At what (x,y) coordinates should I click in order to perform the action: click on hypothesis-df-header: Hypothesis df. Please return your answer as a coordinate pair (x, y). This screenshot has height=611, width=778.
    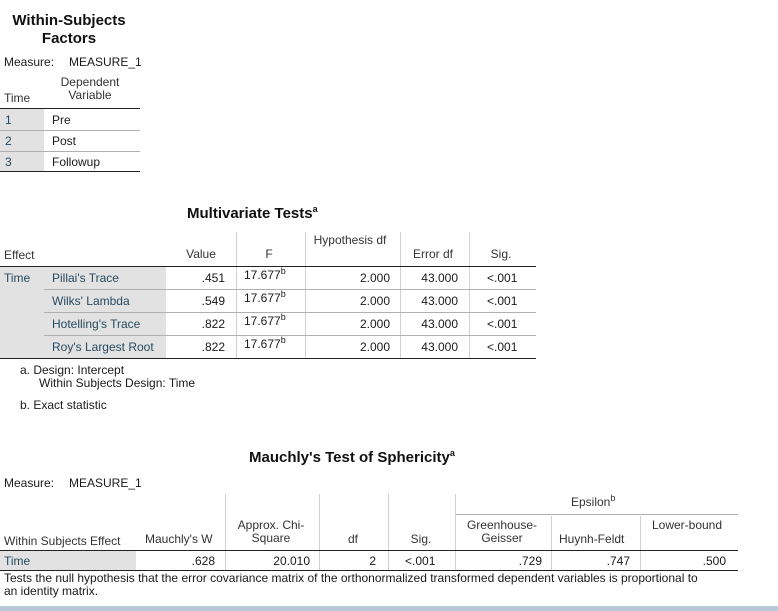
    Looking at the image, I should click on (350, 240).